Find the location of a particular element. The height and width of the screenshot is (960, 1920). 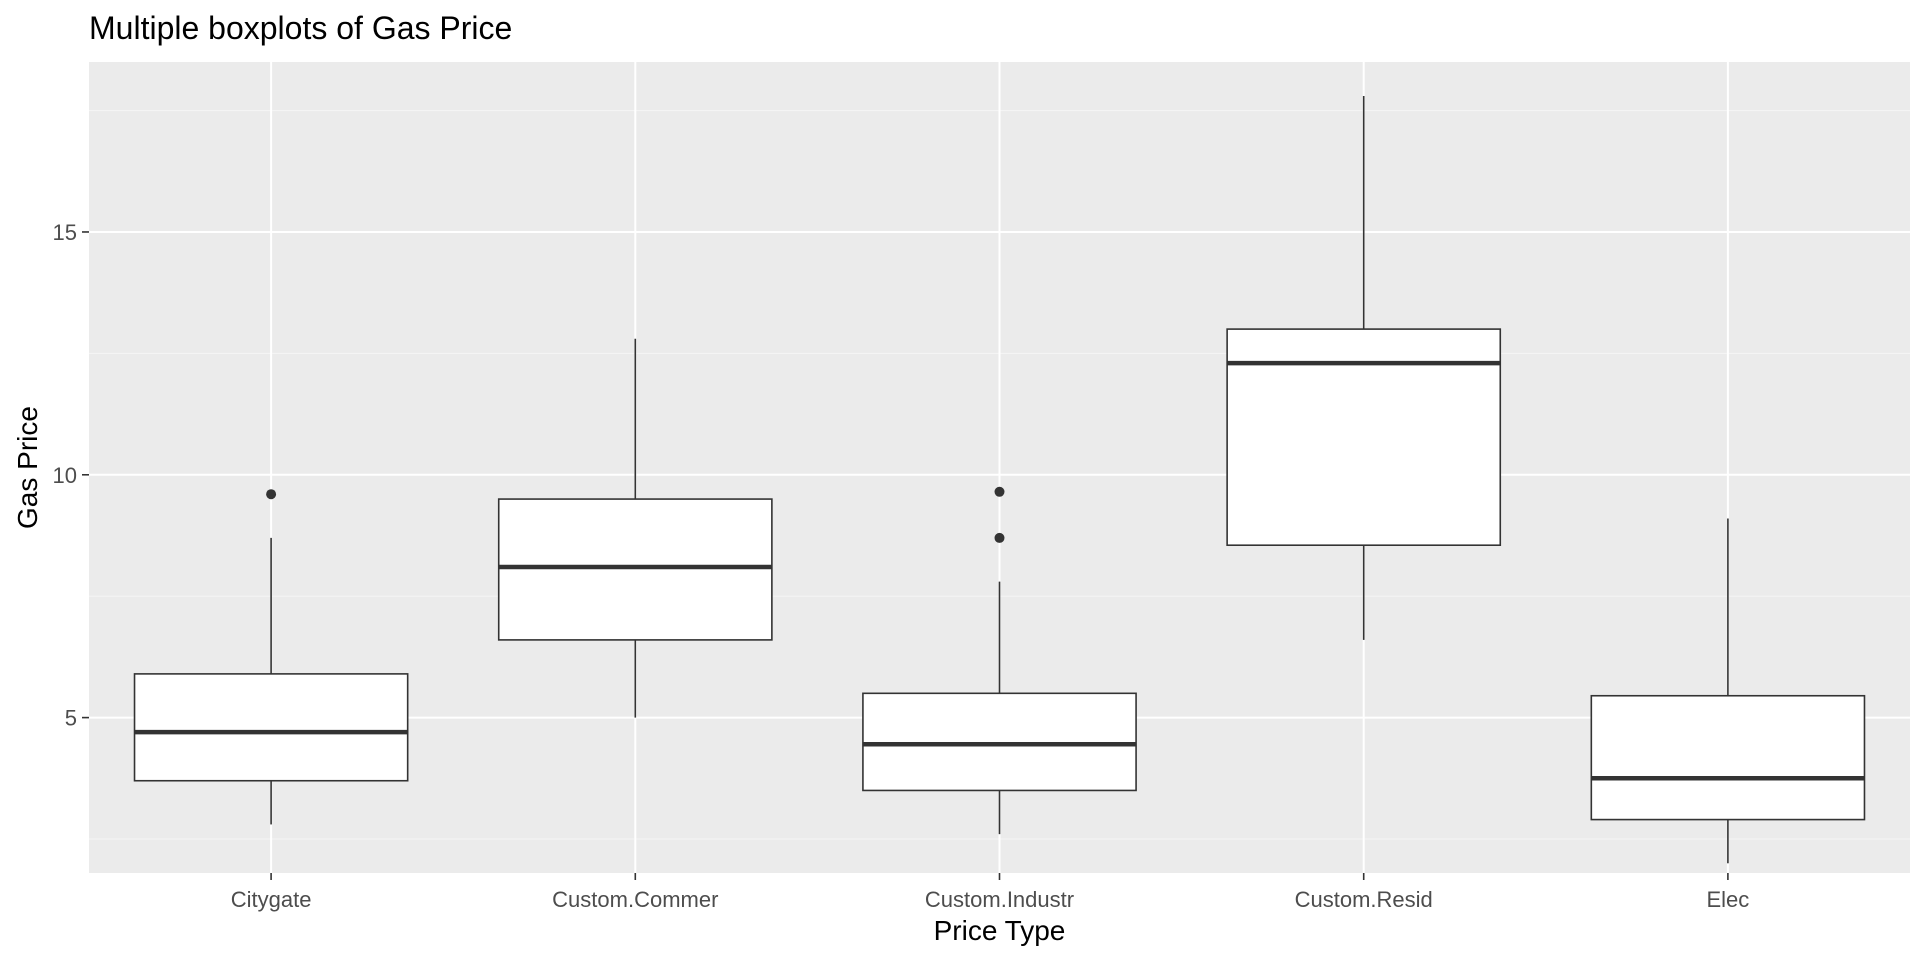

box-custom-industr is located at coordinates (999, 660).